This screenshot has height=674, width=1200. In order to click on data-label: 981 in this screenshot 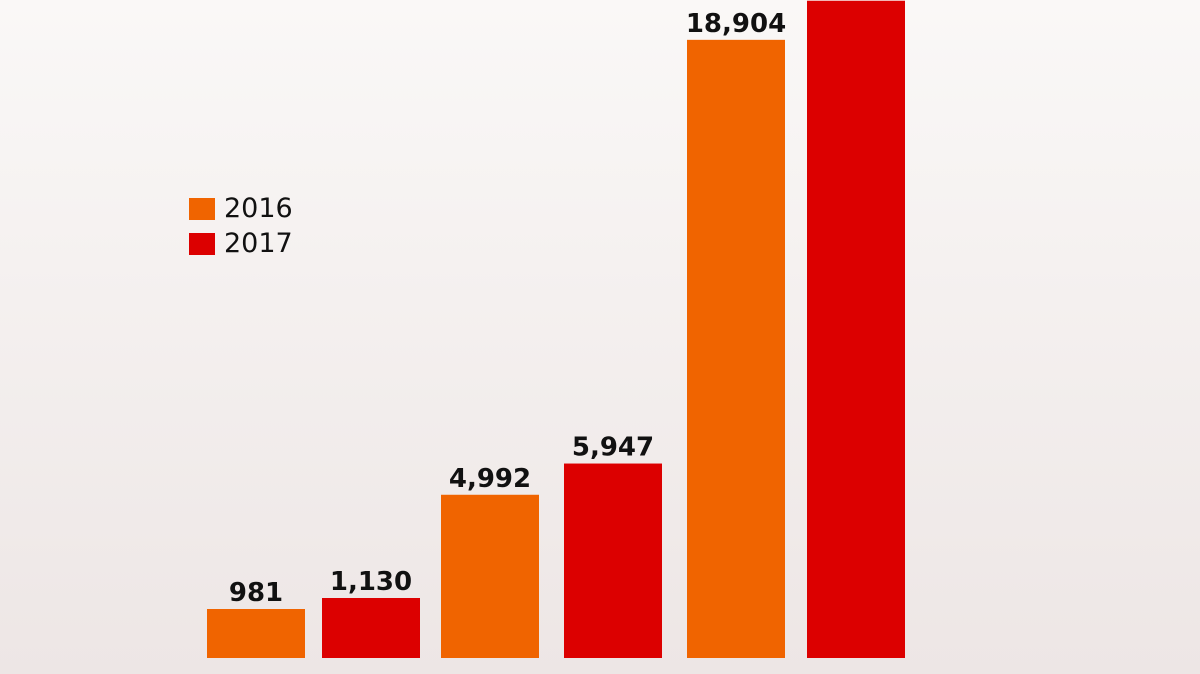, I will do `click(256, 593)`.